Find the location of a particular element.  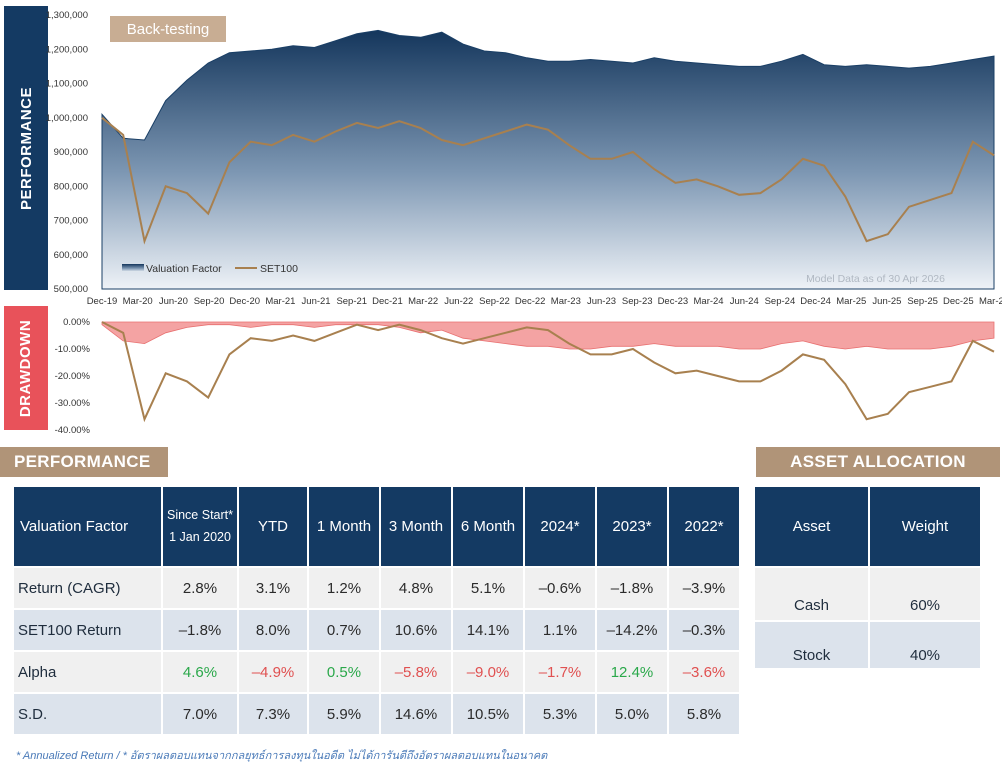

y-tick-label: 1,000,000 is located at coordinates (67, 118).